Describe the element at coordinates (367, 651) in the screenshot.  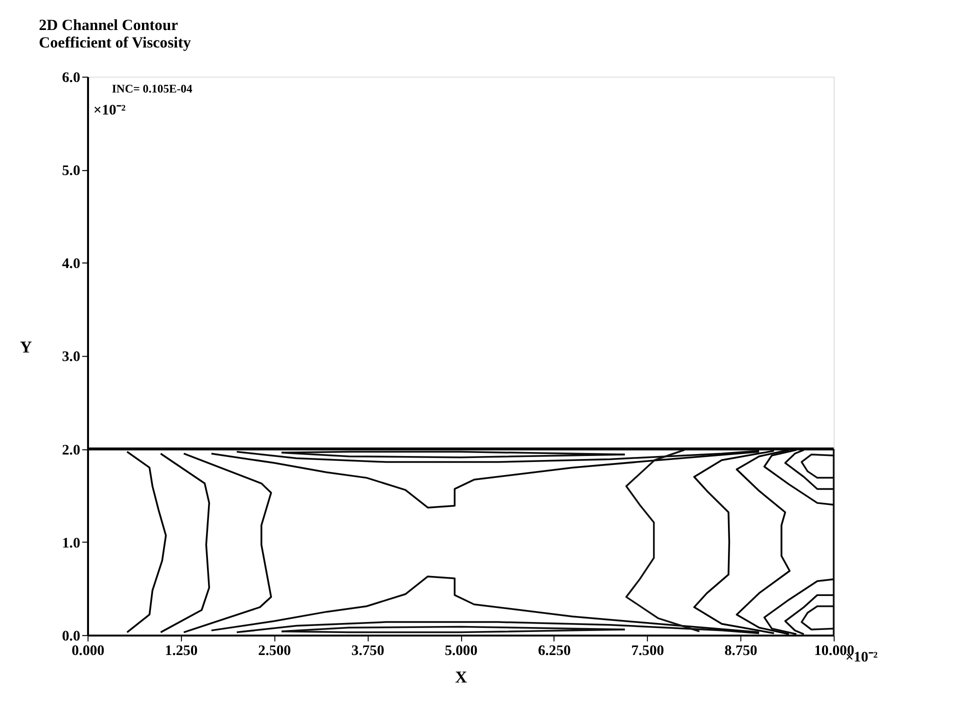
I see `x-tick-label: 3.750` at that location.